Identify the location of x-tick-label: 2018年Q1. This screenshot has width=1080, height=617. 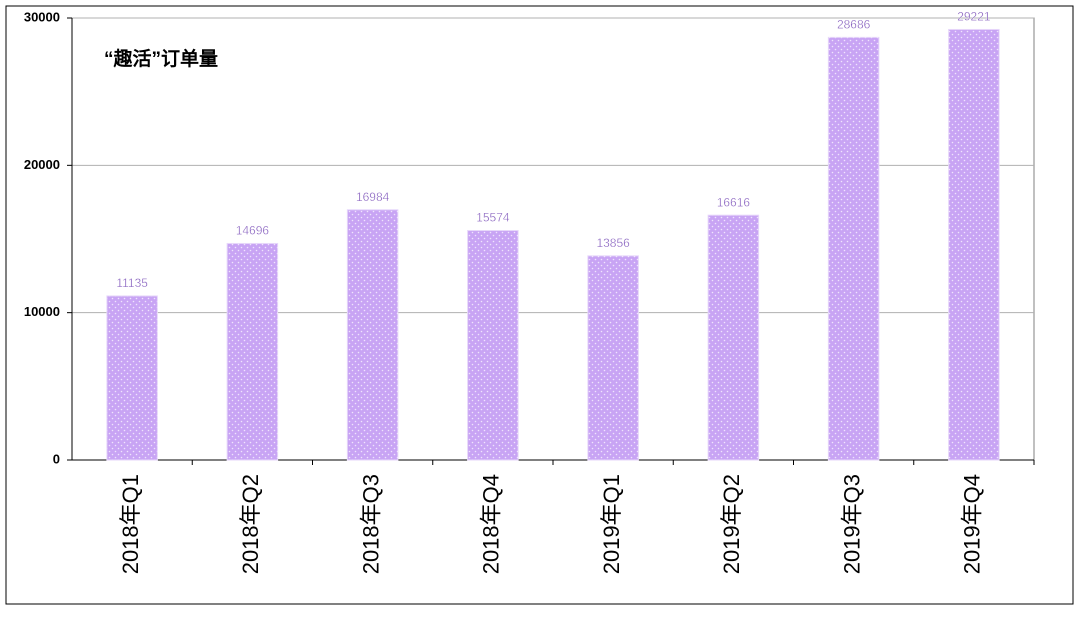
(130, 524).